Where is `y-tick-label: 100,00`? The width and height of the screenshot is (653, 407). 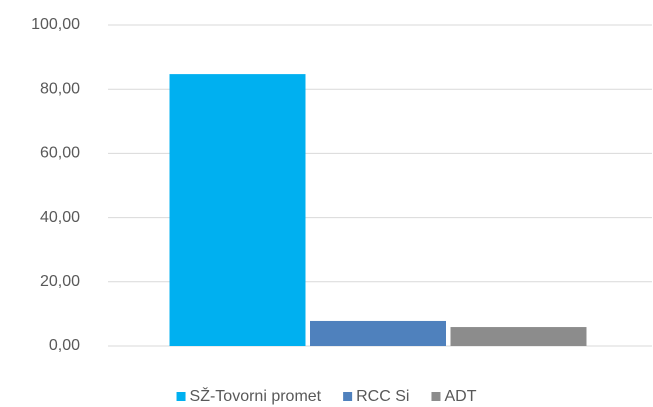
y-tick-label: 100,00 is located at coordinates (55, 24).